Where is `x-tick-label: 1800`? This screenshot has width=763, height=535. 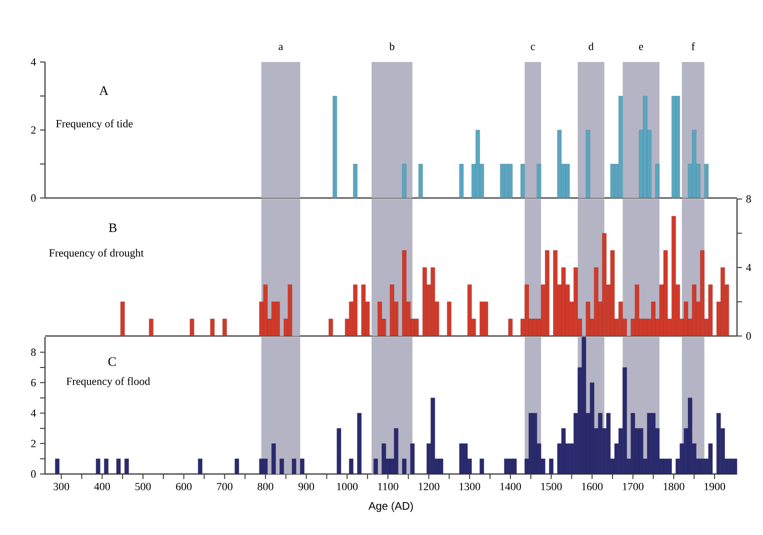 x-tick-label: 1800 is located at coordinates (674, 486).